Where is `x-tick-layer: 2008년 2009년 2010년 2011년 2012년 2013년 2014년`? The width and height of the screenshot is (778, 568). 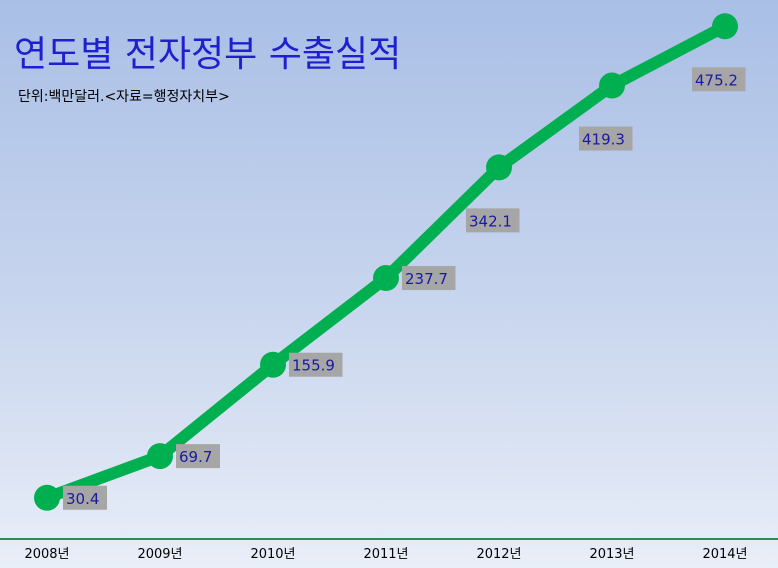 x-tick-layer: 2008년 2009년 2010년 2011년 2012년 2013년 2014년 is located at coordinates (385, 554).